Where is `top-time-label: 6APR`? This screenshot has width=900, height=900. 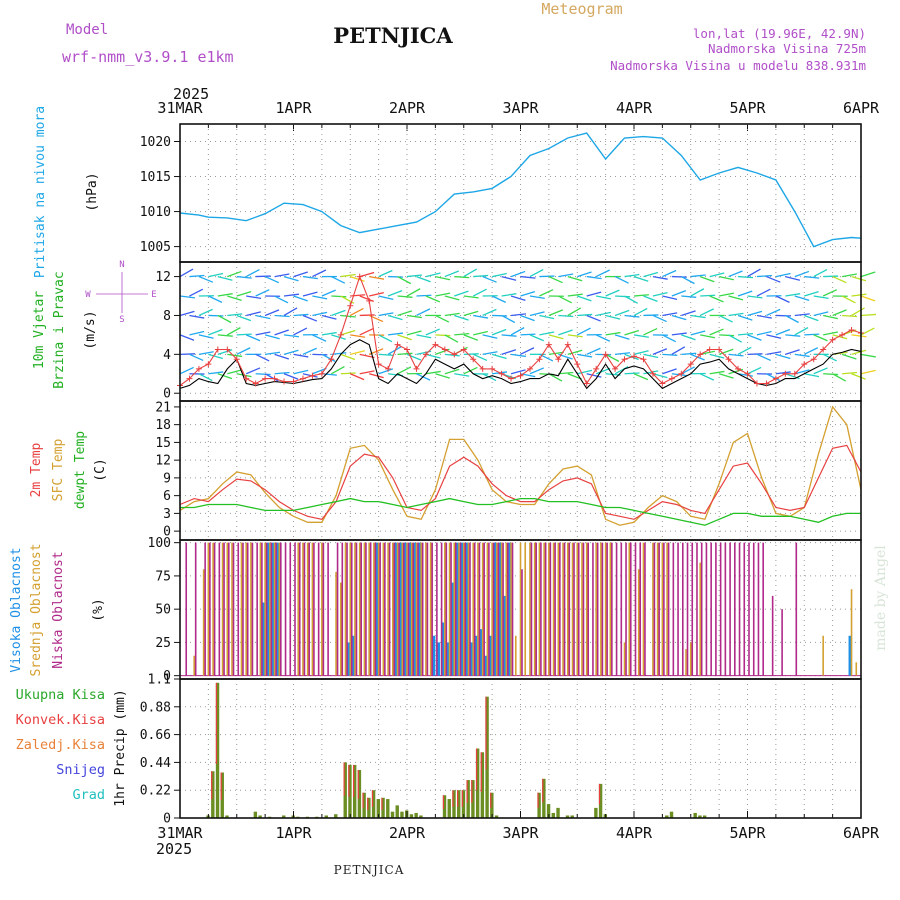
top-time-label: 6APR is located at coordinates (861, 108).